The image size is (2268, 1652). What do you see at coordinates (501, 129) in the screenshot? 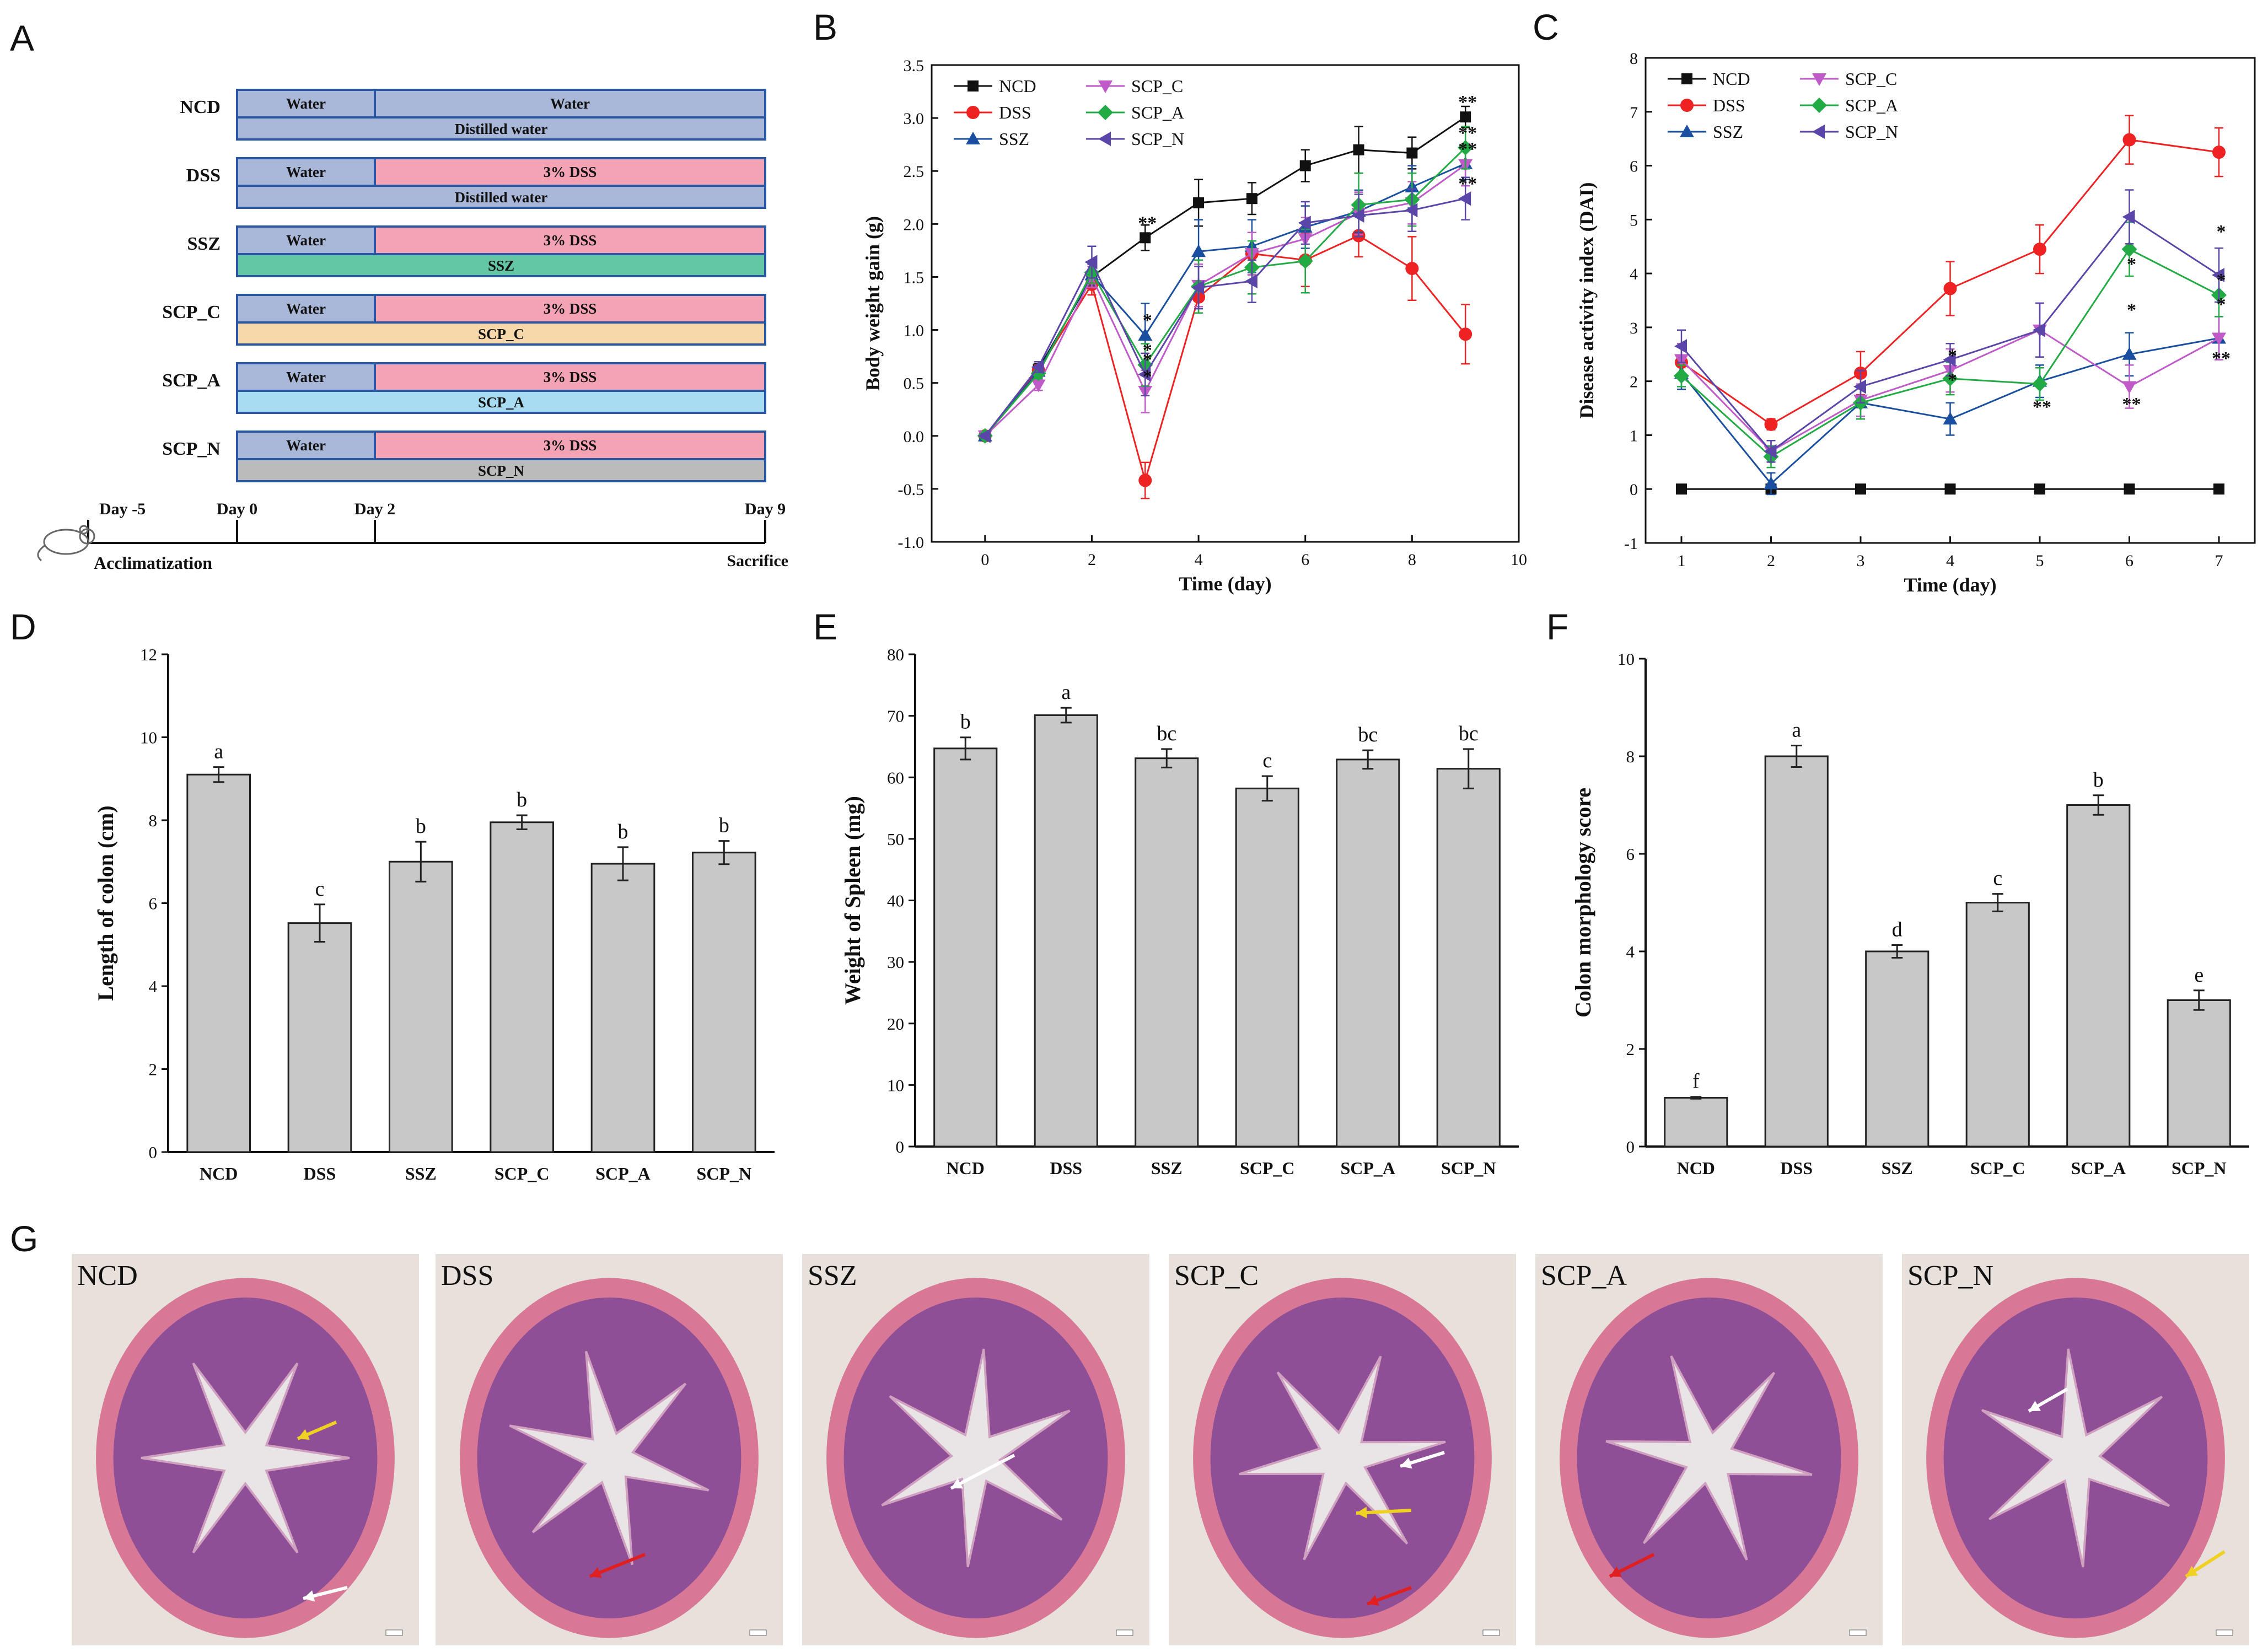
I see `gavage-label: Distilled water` at bounding box center [501, 129].